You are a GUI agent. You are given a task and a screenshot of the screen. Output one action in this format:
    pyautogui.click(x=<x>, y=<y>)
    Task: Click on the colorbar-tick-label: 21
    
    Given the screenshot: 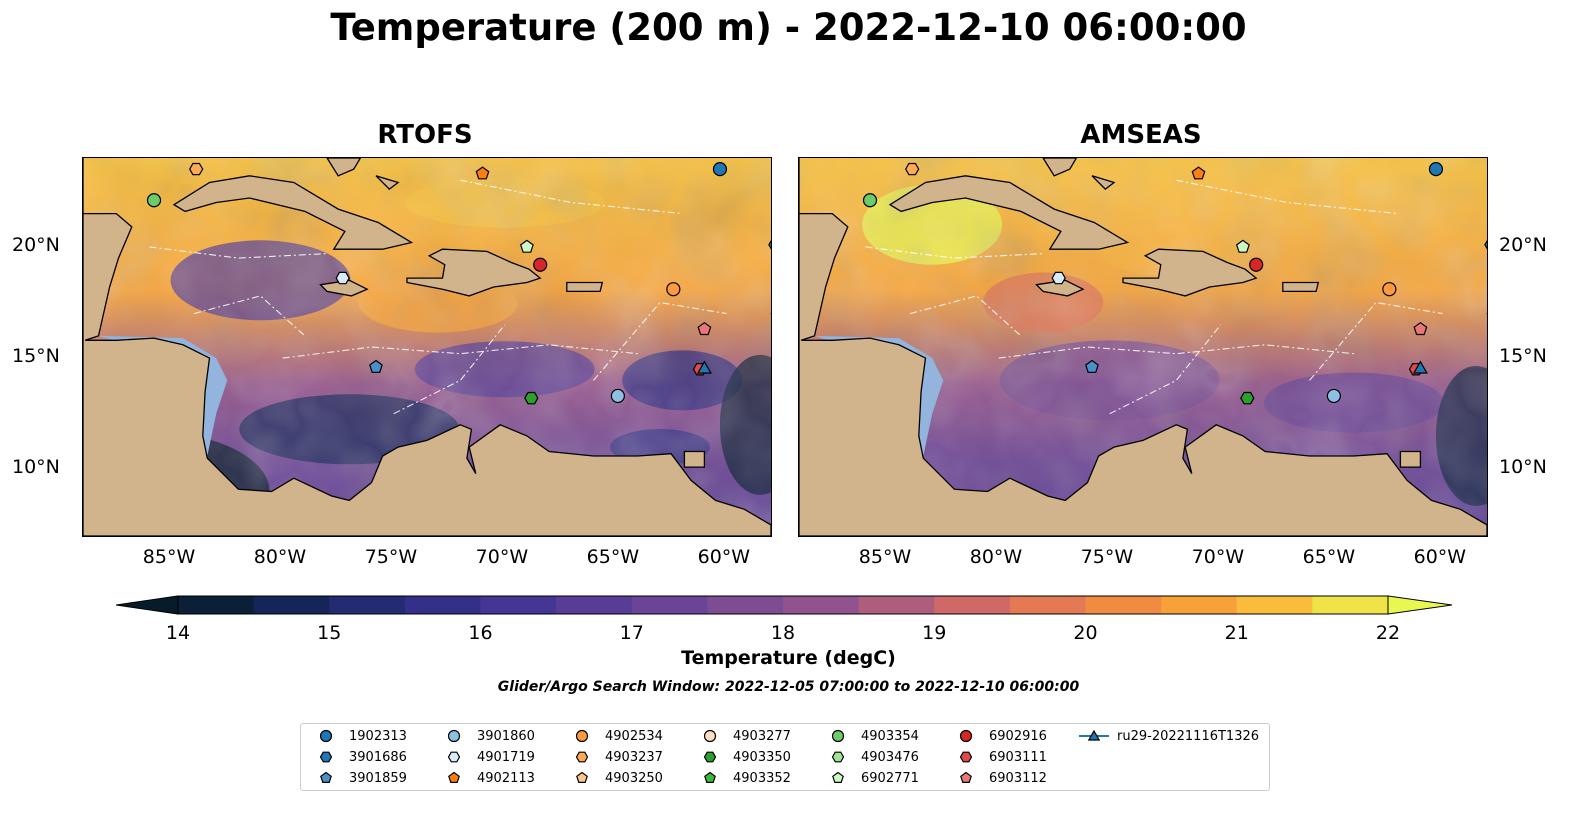 What is the action you would take?
    pyautogui.click(x=1236, y=633)
    